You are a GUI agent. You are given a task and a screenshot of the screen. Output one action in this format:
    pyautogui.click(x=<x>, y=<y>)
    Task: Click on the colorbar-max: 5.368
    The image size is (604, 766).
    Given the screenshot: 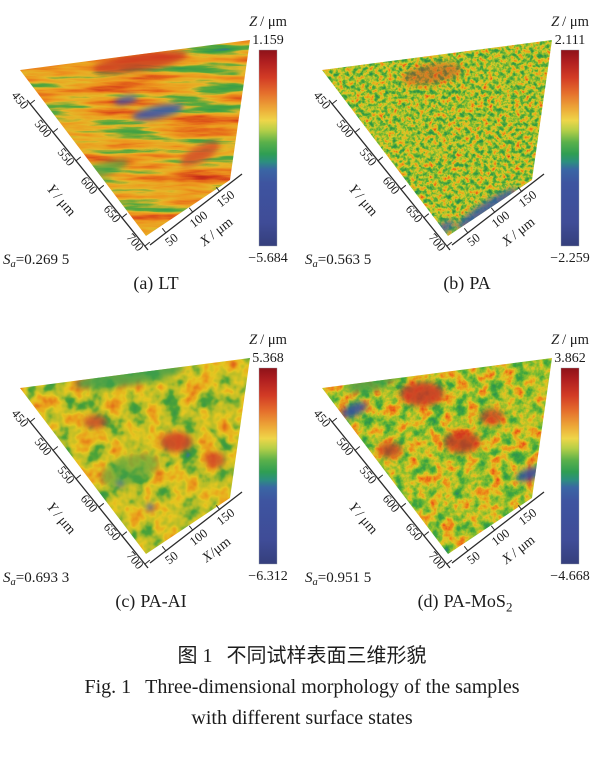 What is the action you would take?
    pyautogui.click(x=268, y=358)
    